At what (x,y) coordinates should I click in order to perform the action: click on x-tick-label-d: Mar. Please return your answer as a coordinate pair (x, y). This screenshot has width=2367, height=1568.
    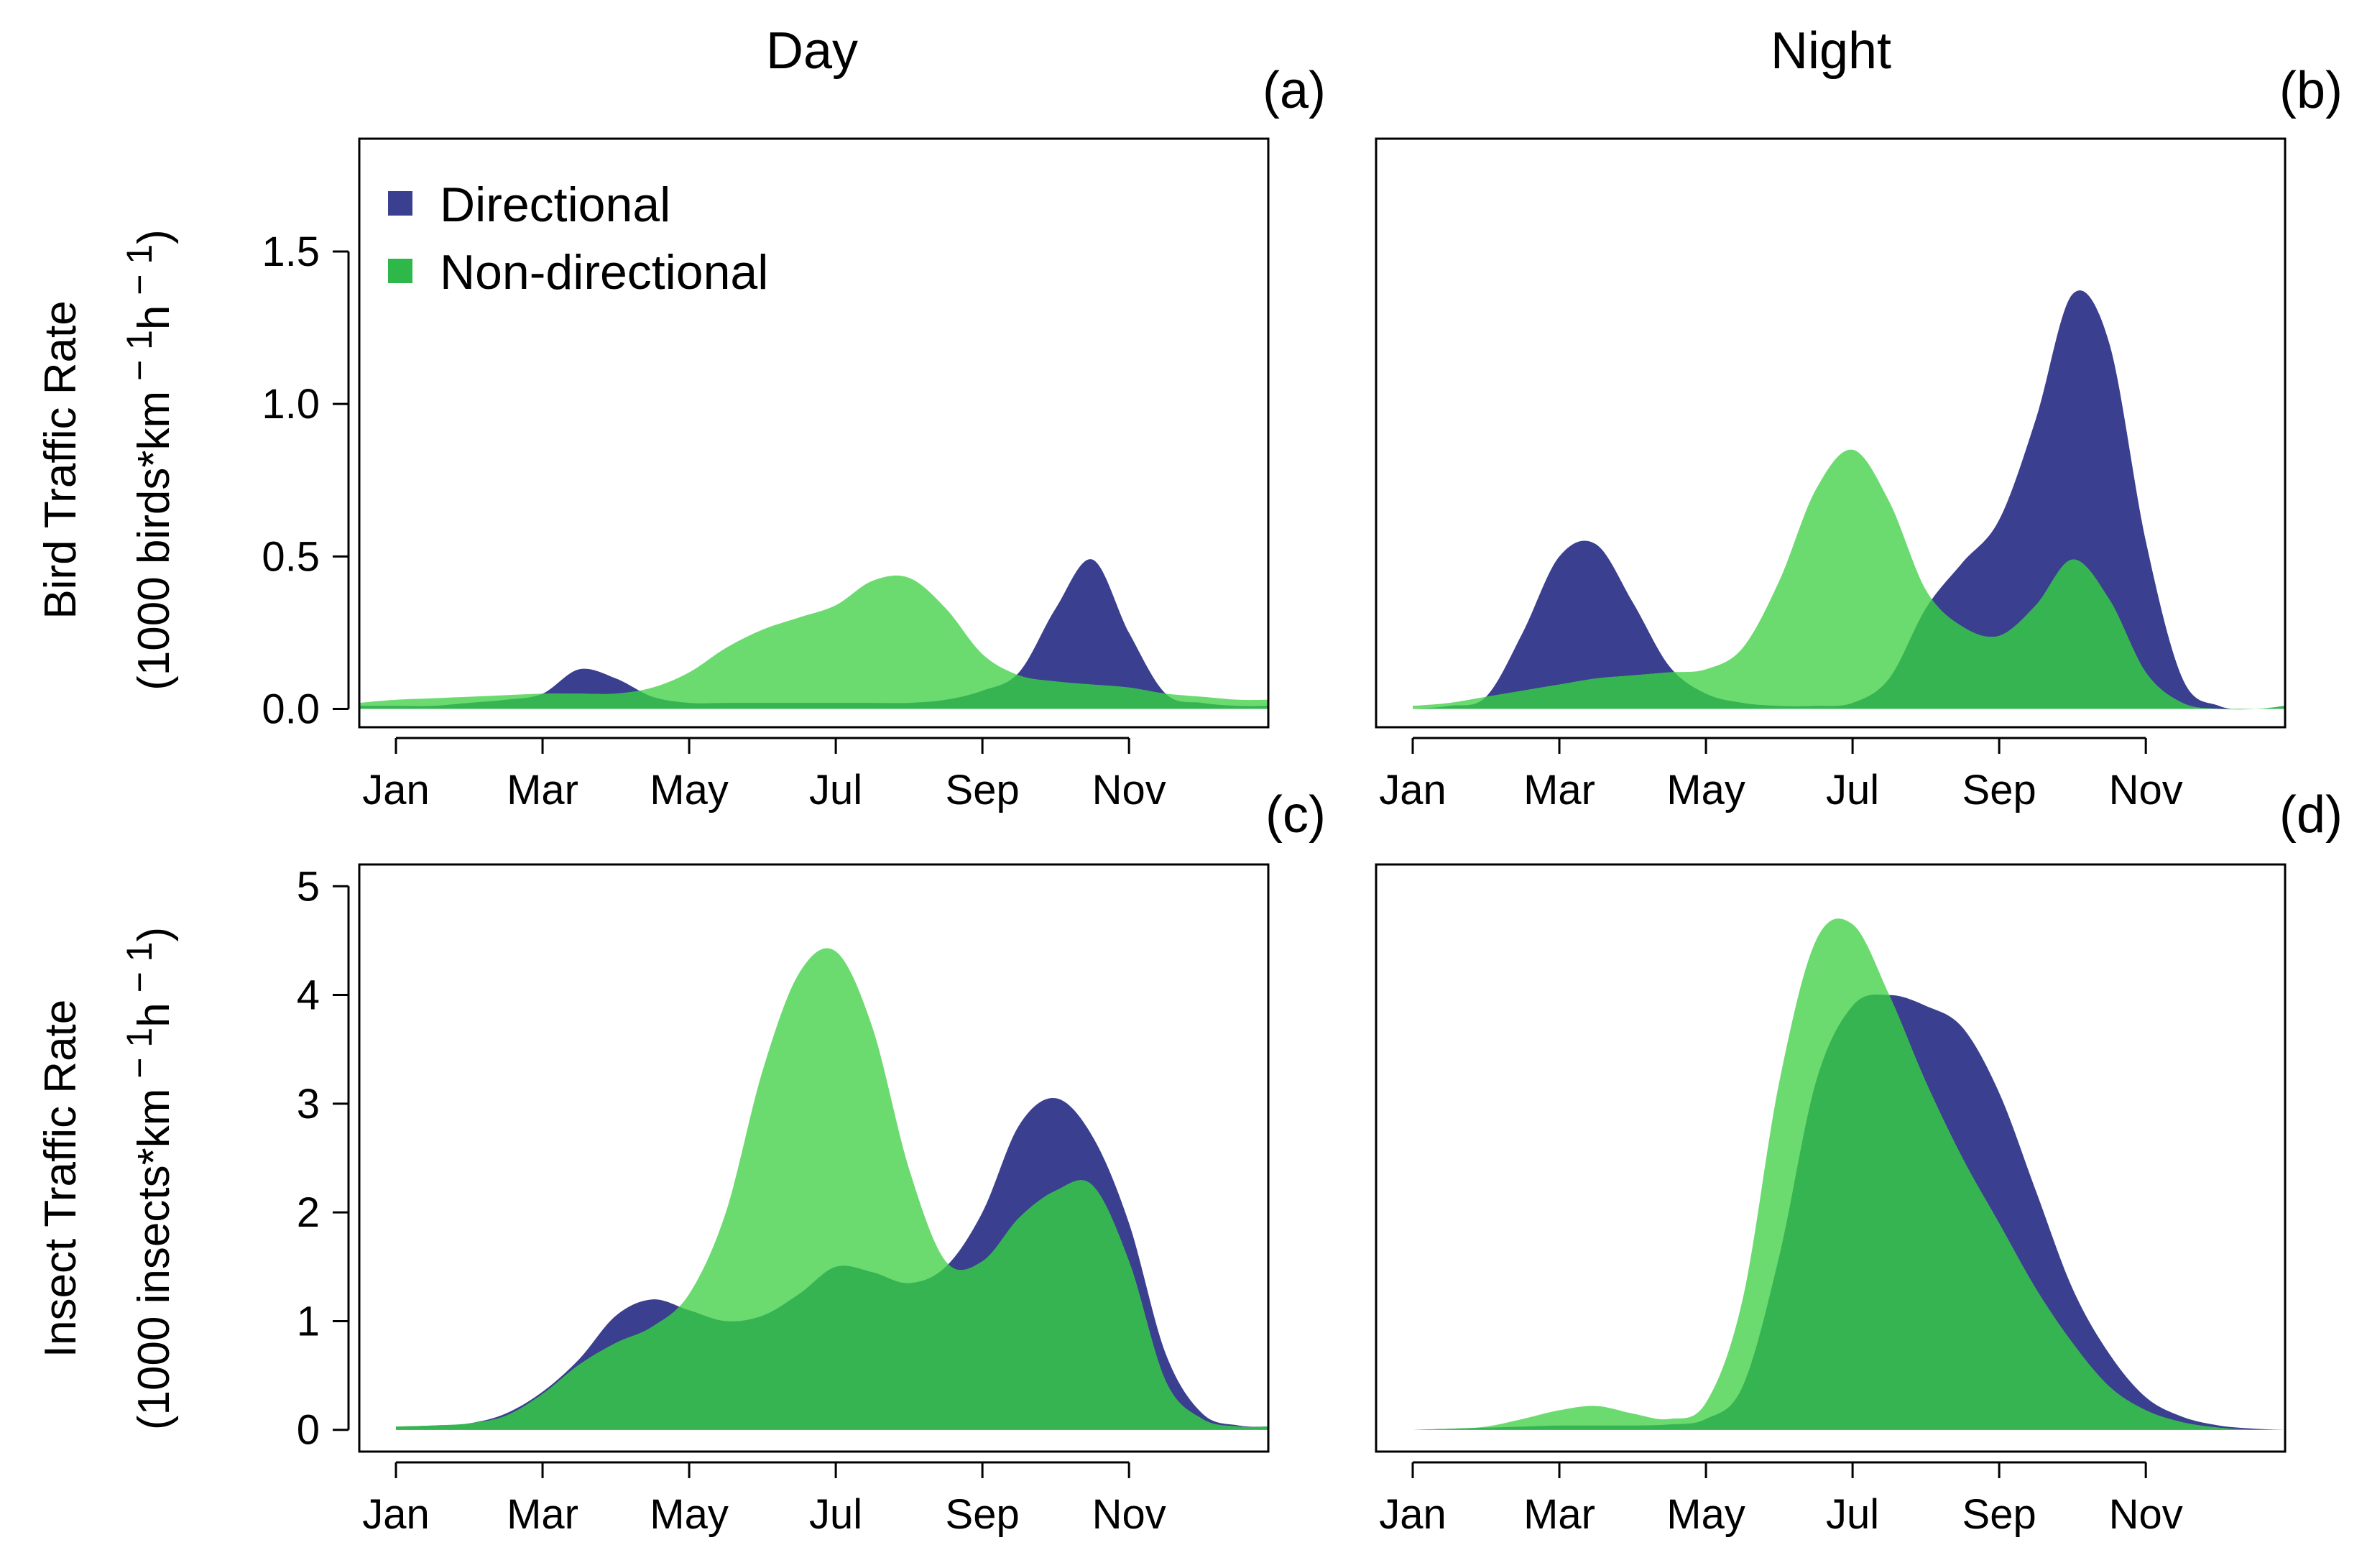
    Looking at the image, I should click on (1559, 1514).